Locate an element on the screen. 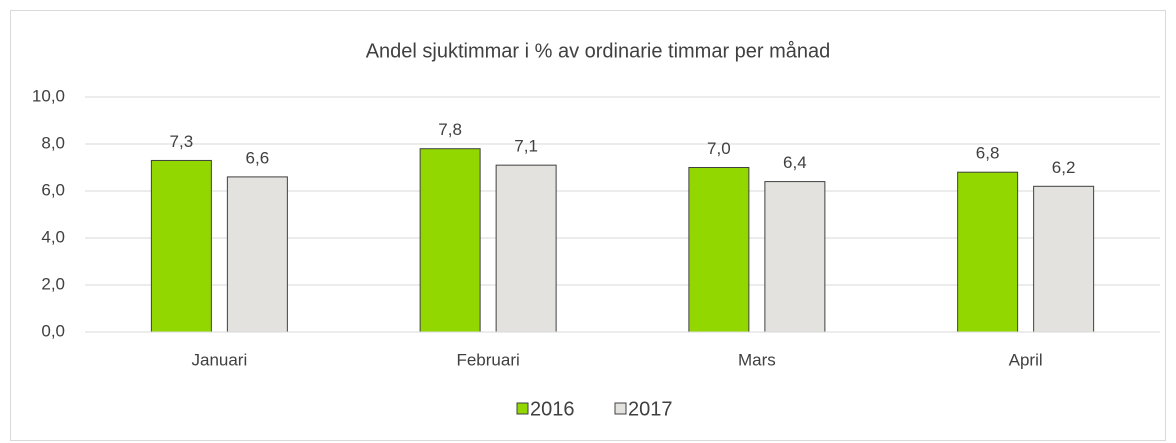 This screenshot has width=1176, height=443. y-tick-label: 4,0 is located at coordinates (53, 236).